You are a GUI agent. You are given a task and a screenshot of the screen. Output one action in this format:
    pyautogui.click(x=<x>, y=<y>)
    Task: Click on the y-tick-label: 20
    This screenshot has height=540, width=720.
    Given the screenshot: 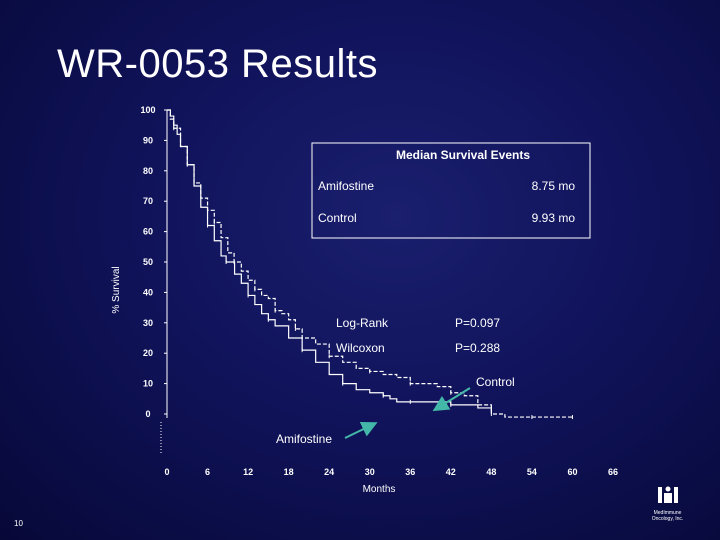 What is the action you would take?
    pyautogui.click(x=148, y=353)
    